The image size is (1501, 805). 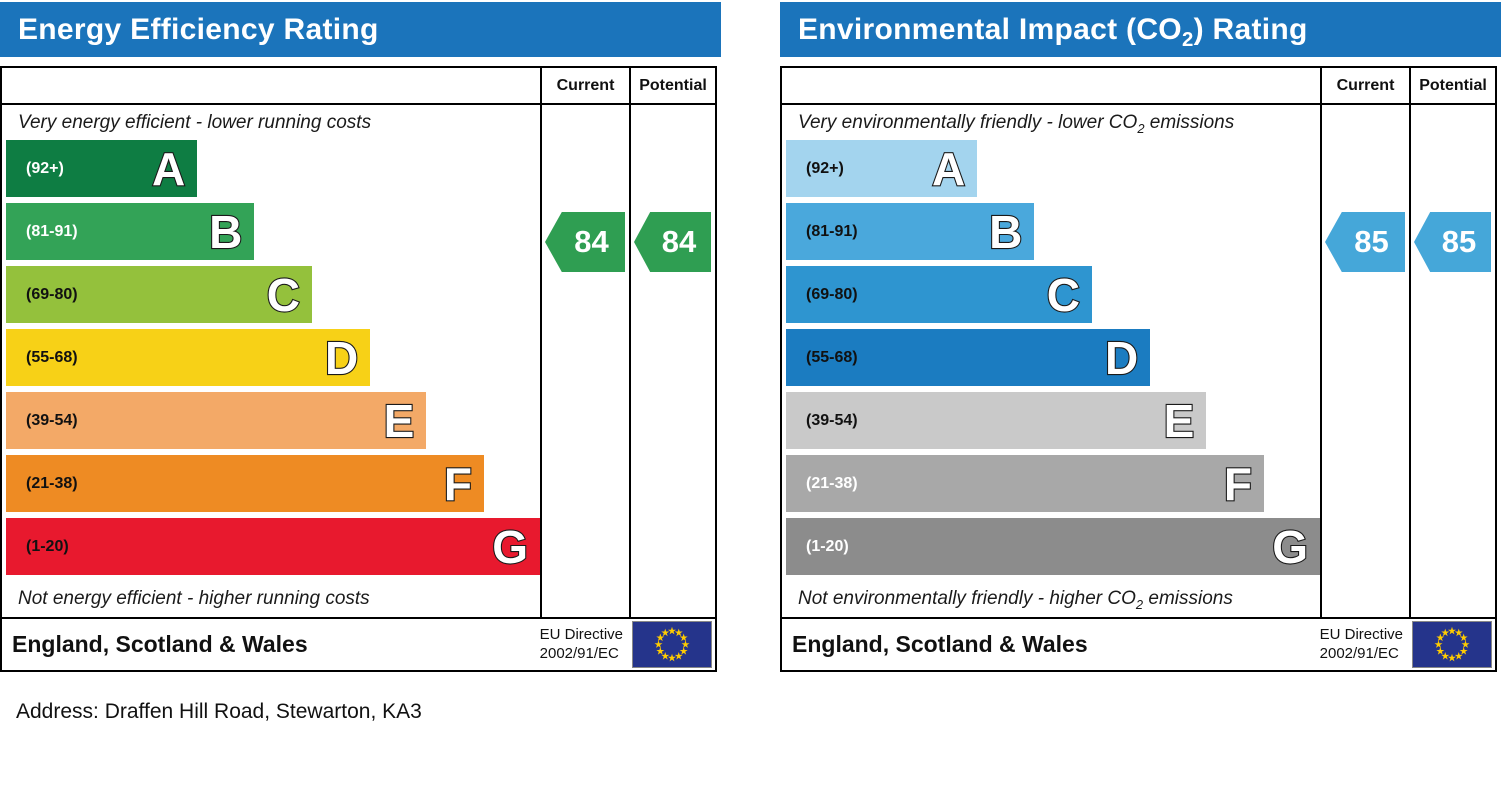 What do you see at coordinates (1371, 241) in the screenshot?
I see `co2-current-value: 85` at bounding box center [1371, 241].